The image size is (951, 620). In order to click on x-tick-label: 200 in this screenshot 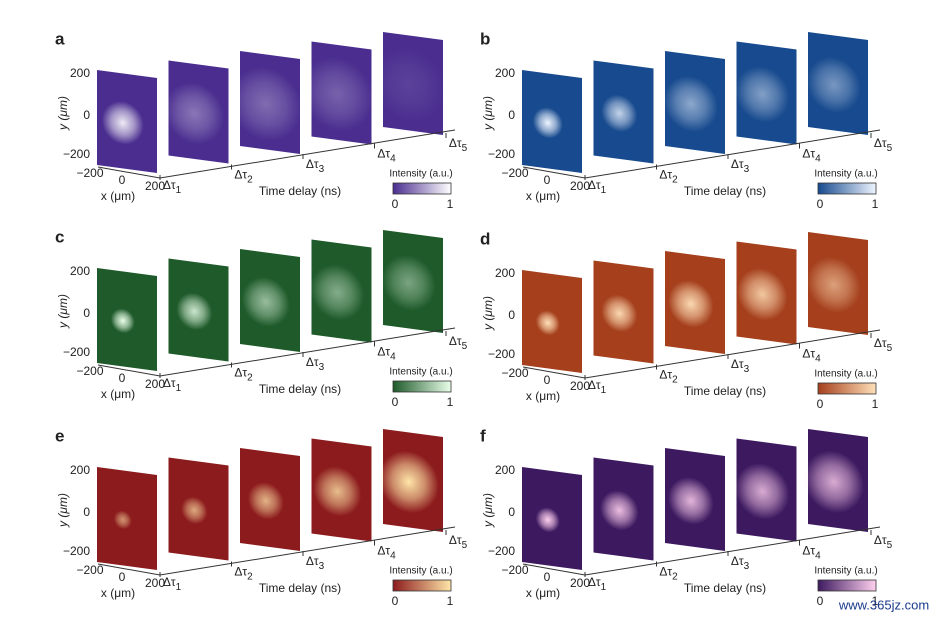, I will do `click(155, 583)`.